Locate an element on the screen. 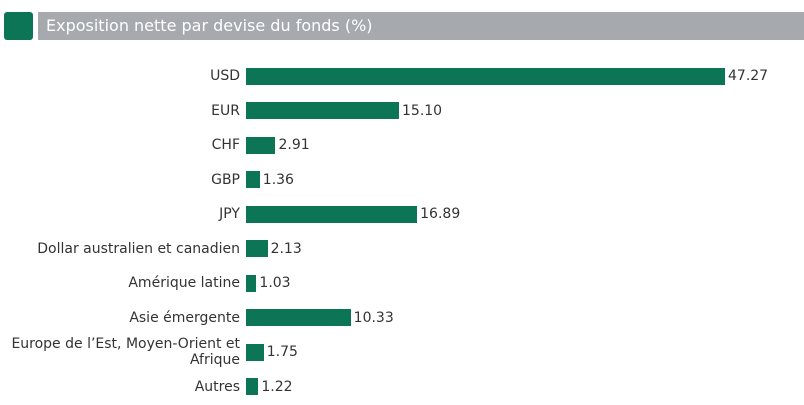 This screenshot has height=405, width=804. category-label: EUR is located at coordinates (225, 110).